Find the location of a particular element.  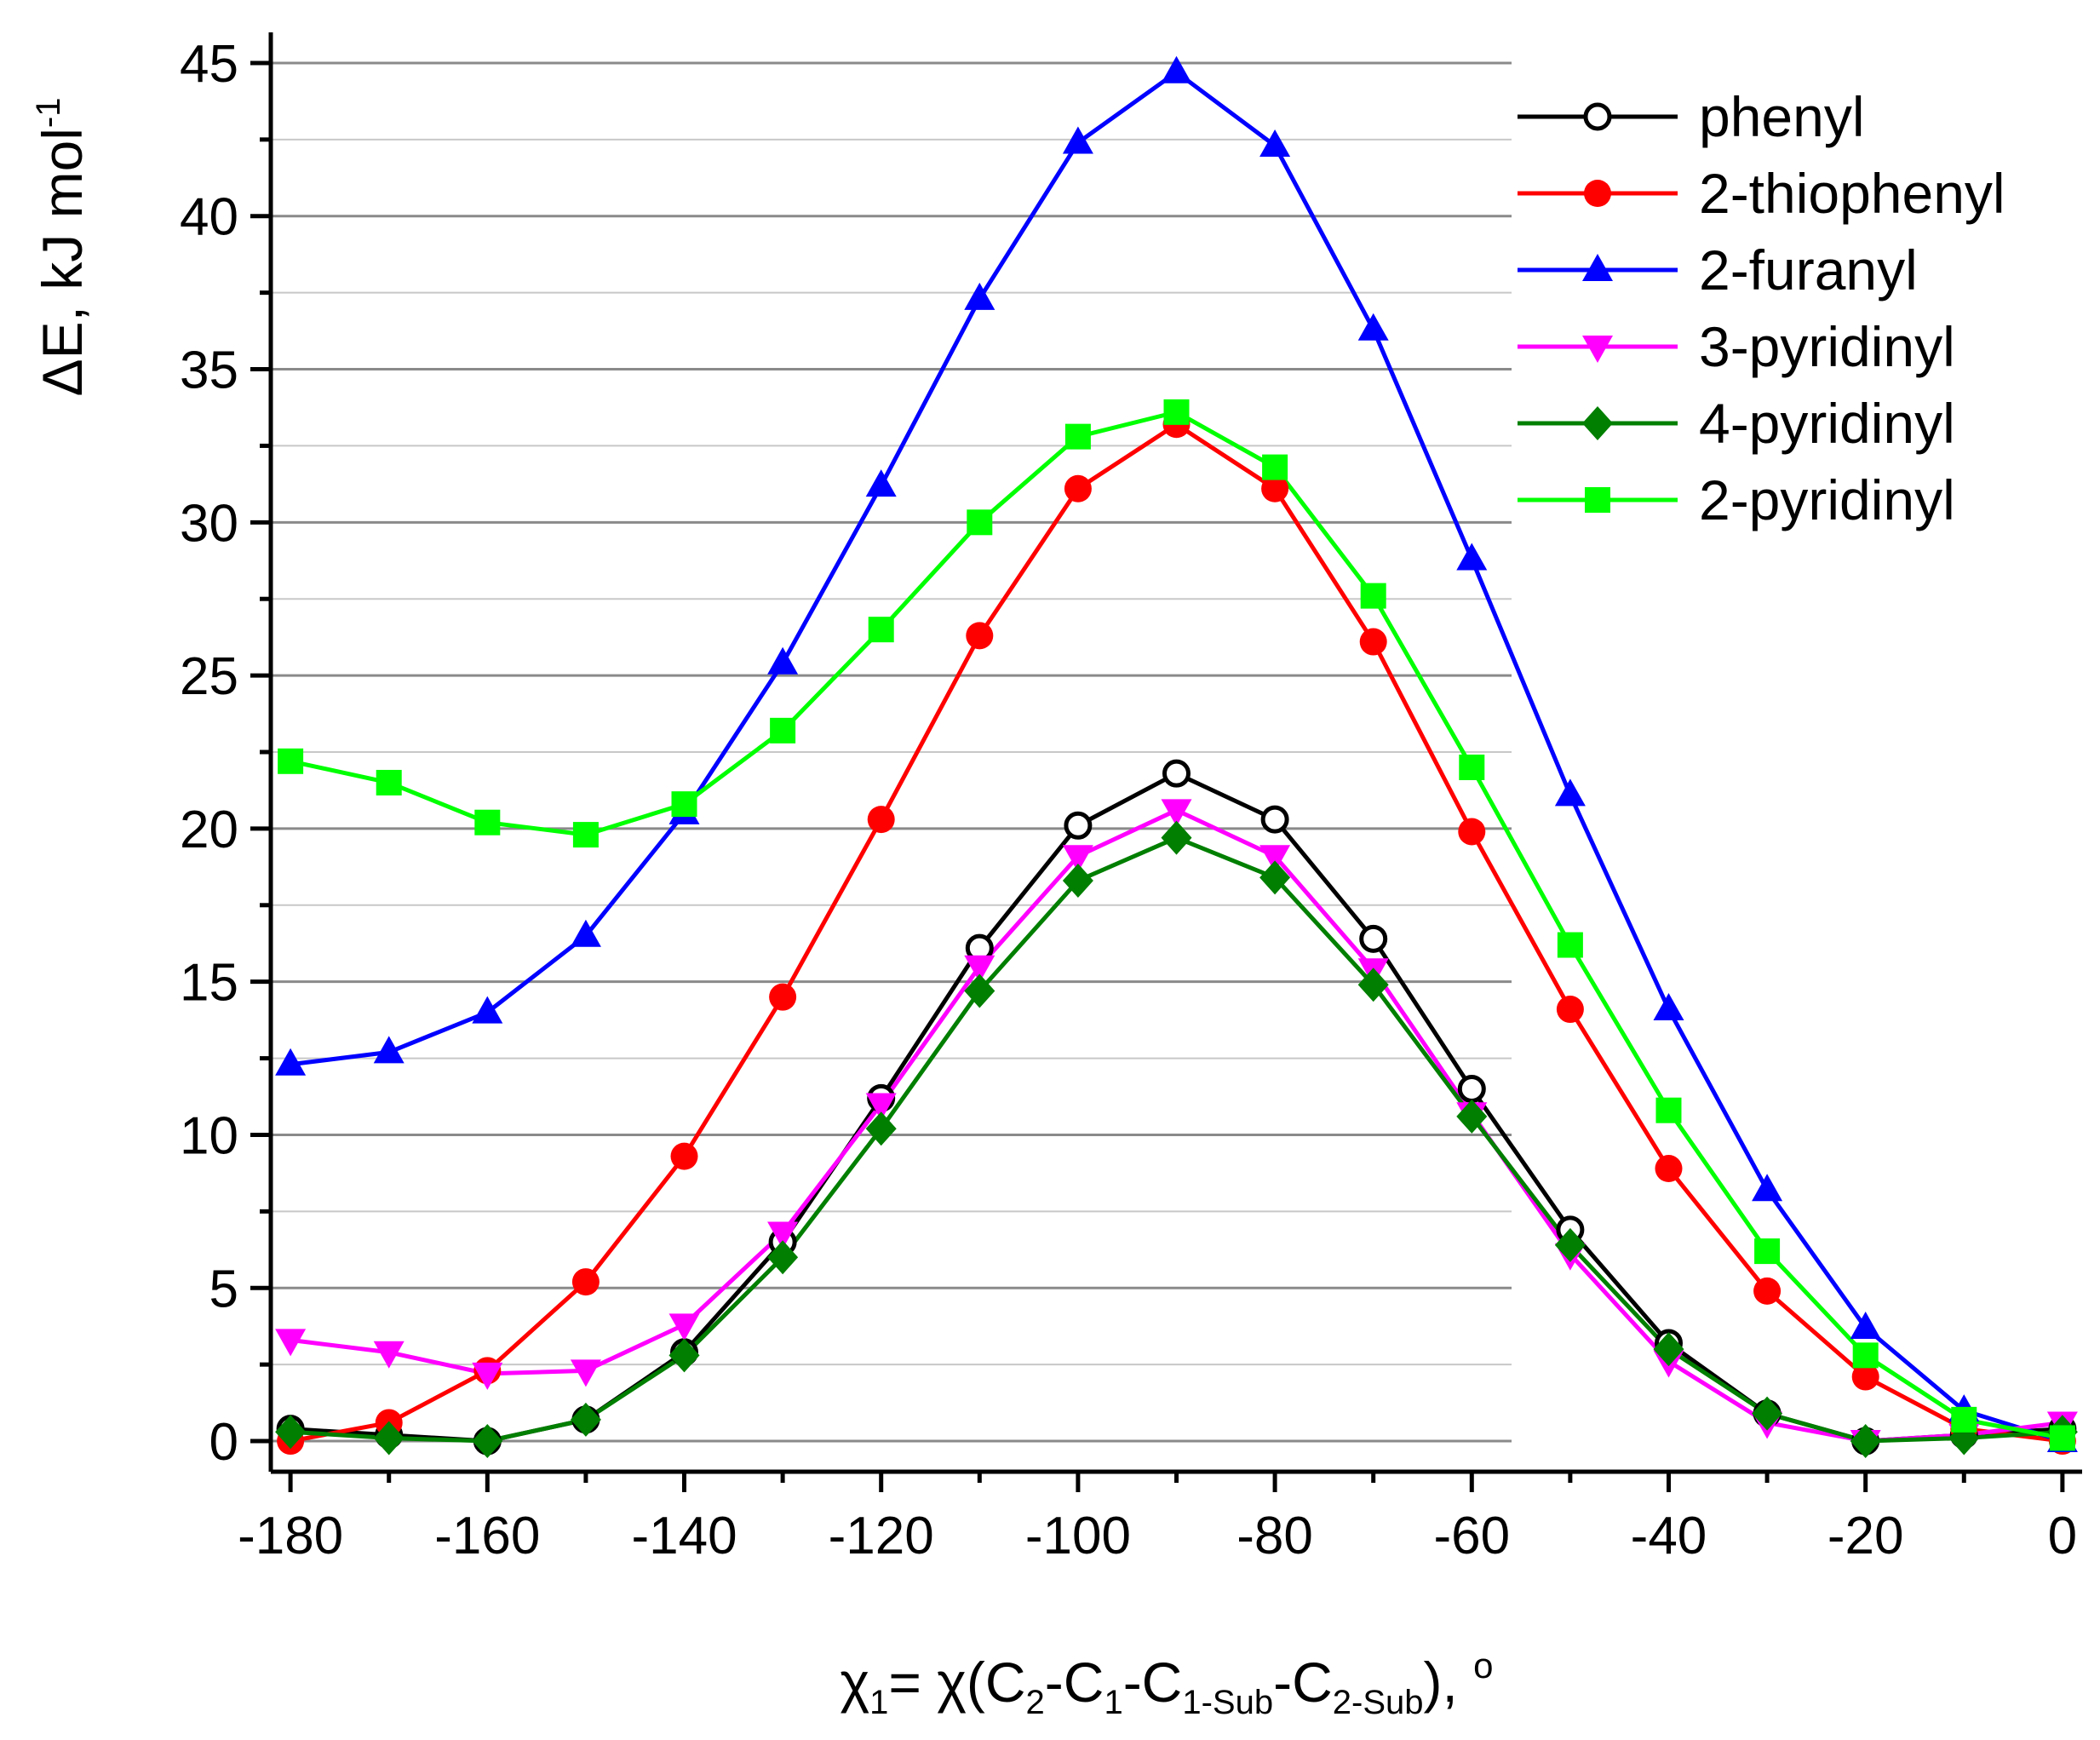

y-axis-title: ΔE, kJ mol-1 is located at coordinates (62, 246).